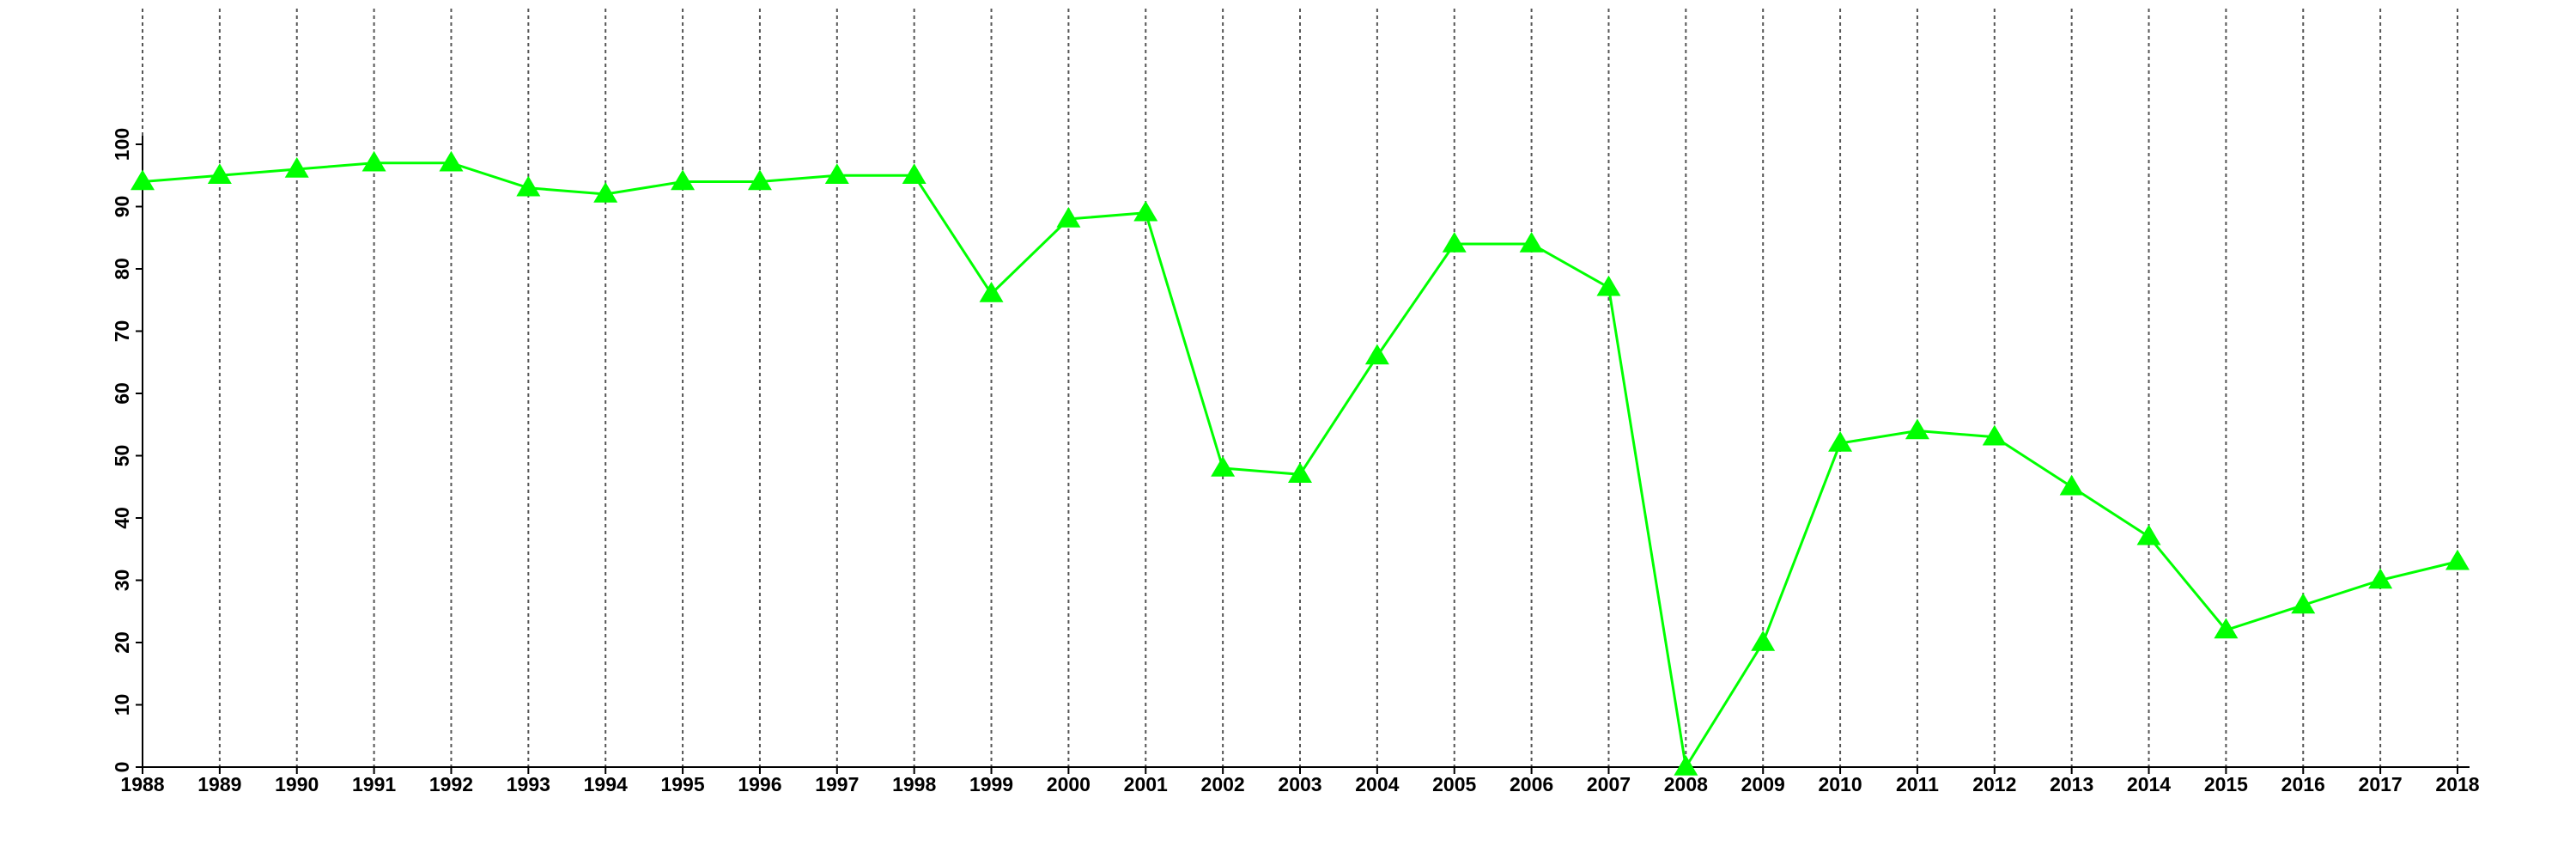 This screenshot has height=859, width=2576. What do you see at coordinates (451, 784) in the screenshot?
I see `x-tick-label: 1992` at bounding box center [451, 784].